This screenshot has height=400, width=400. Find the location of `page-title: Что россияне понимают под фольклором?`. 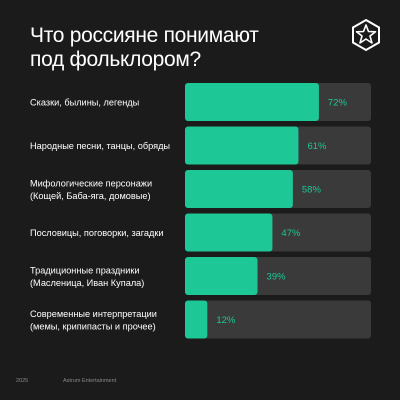

page-title: Что россияне понимают под фольклором? is located at coordinates (180, 48).